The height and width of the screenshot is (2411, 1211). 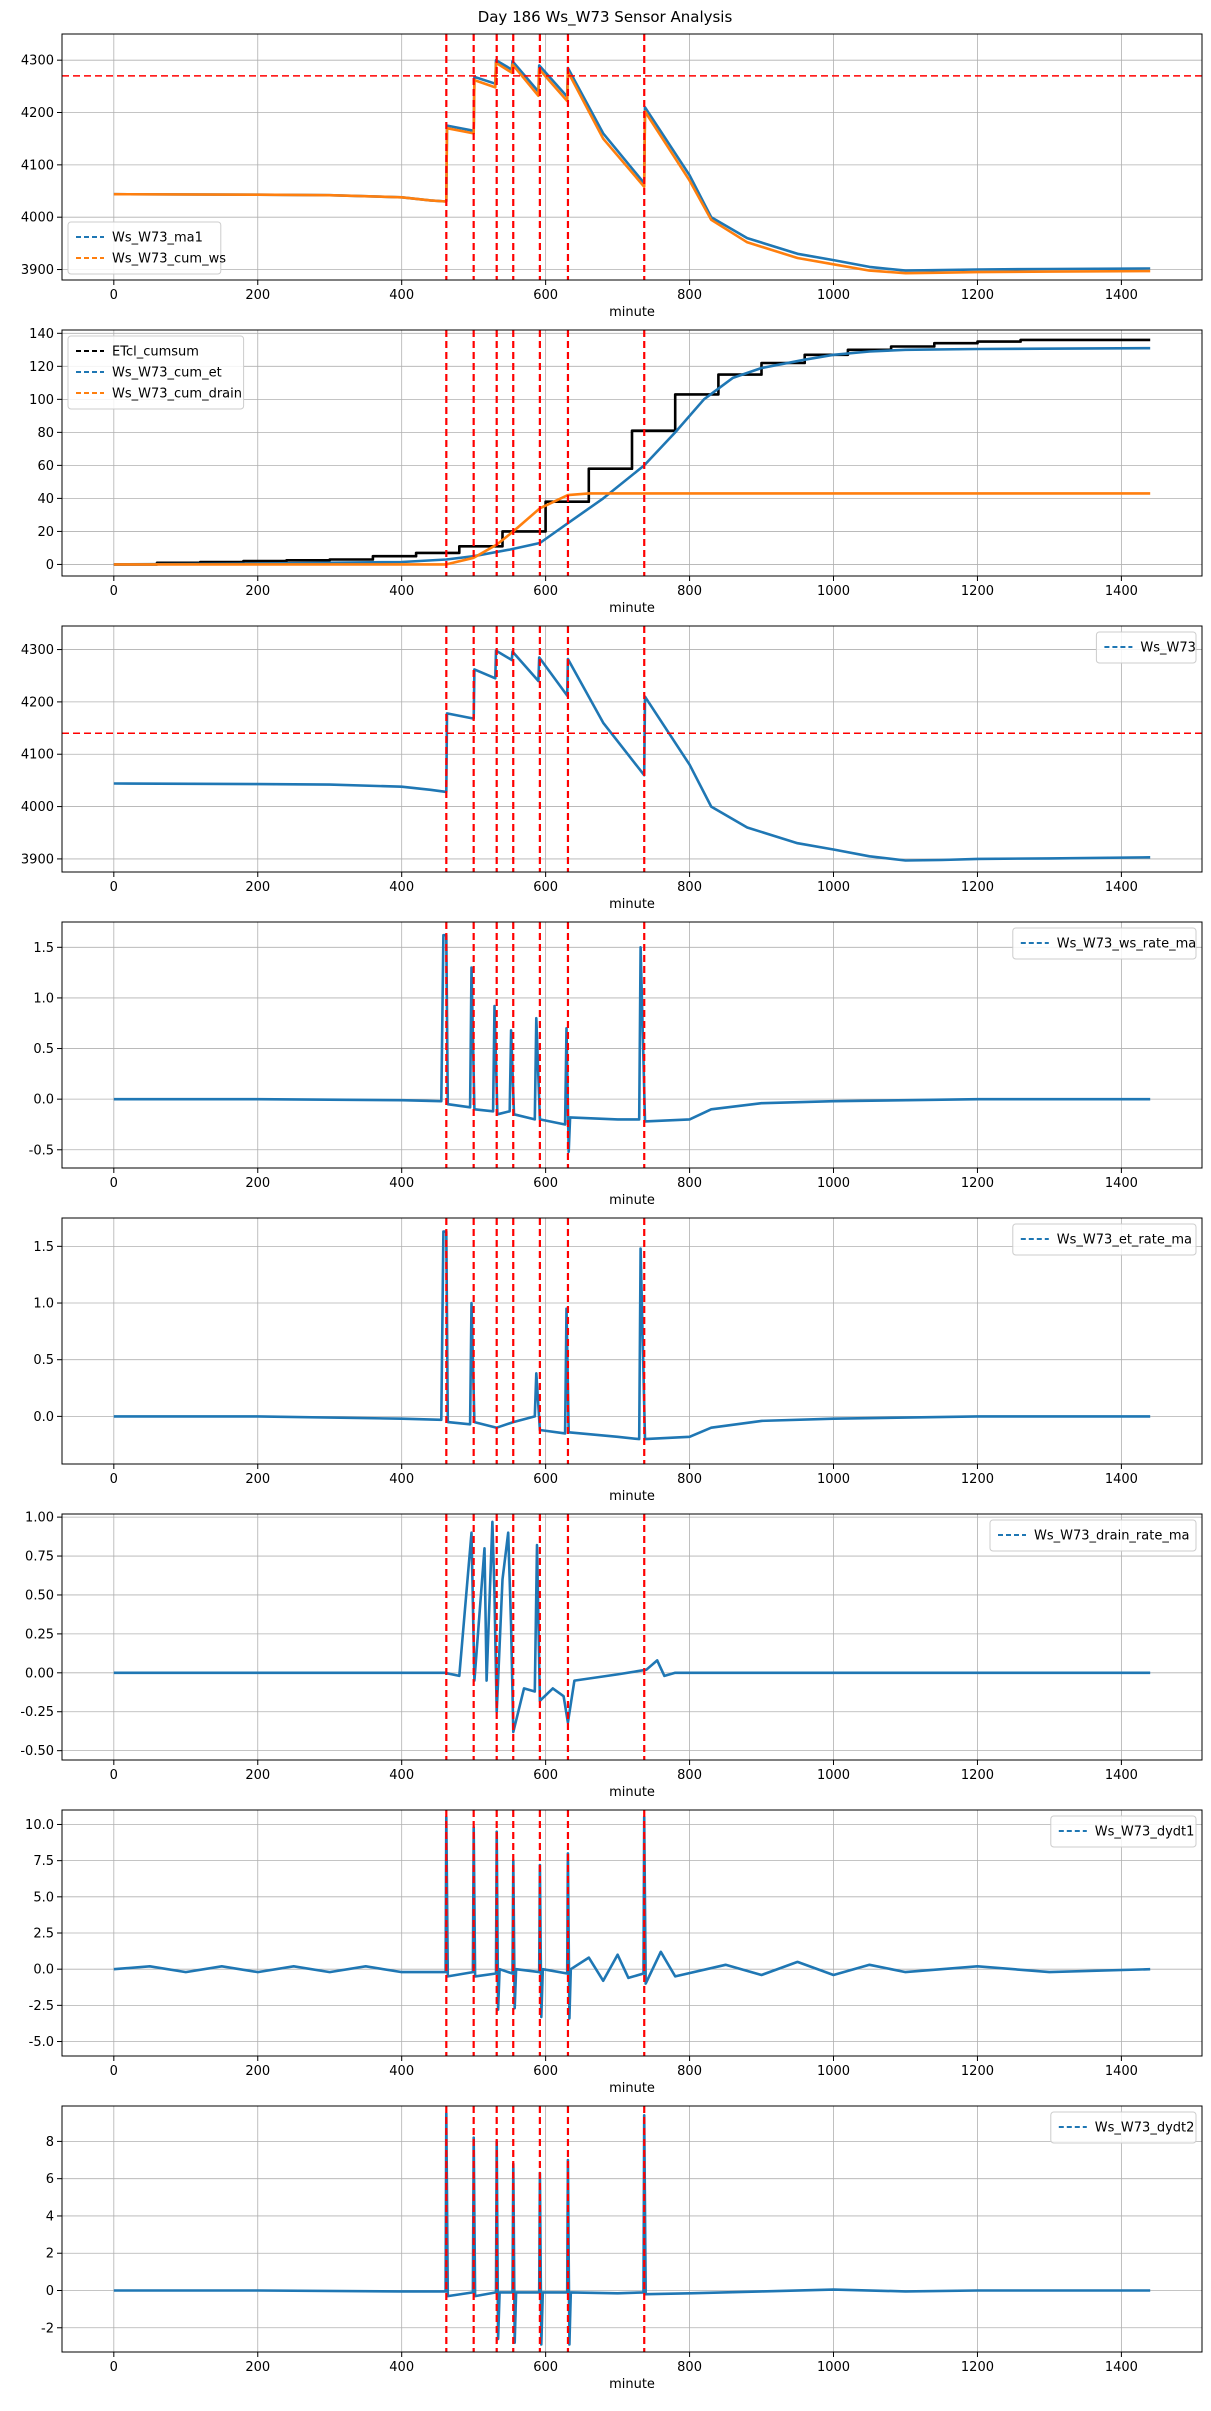 What do you see at coordinates (41, 2006) in the screenshot?
I see `y-tick-label: -2.5` at bounding box center [41, 2006].